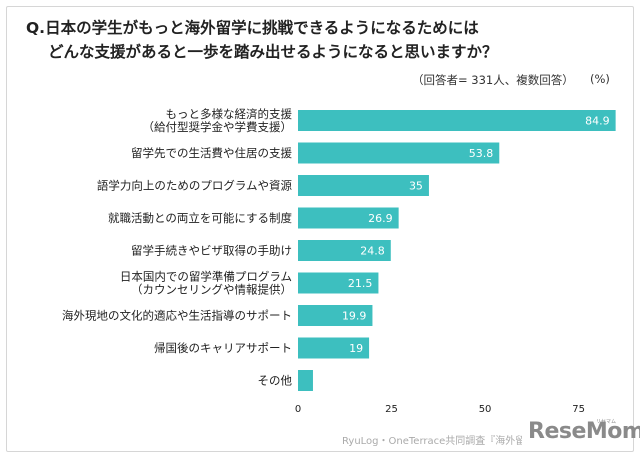  Describe the element at coordinates (177, 316) in the screenshot. I see `category-label-7-line-1: 海外現地の文化的適応や生活指導のサポート` at that location.